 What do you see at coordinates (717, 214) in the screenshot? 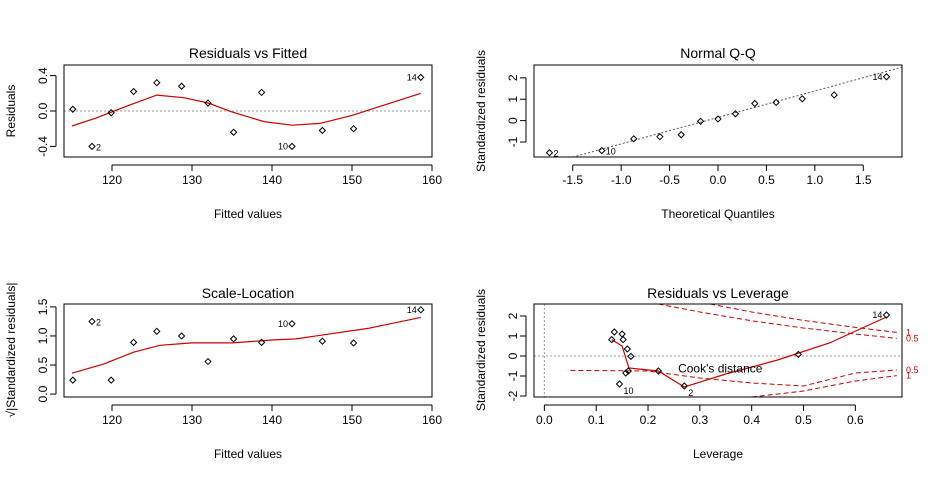
I see `x-axis-label: Theoretical Quantiles` at bounding box center [717, 214].